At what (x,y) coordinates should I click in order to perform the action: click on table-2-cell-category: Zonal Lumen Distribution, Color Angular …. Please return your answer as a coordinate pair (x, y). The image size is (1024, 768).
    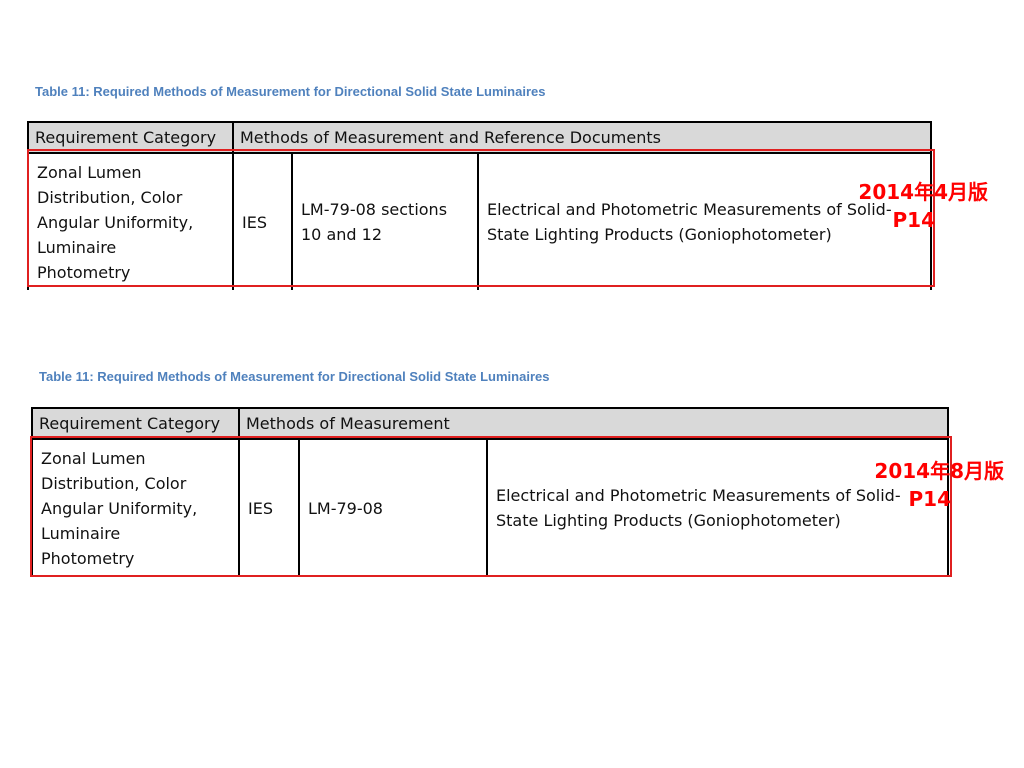
    Looking at the image, I should click on (135, 507).